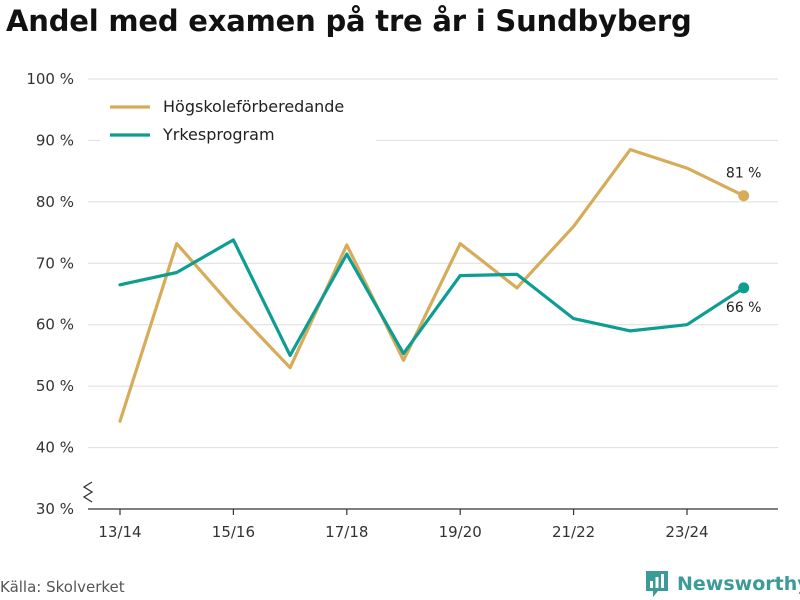 Image resolution: width=800 pixels, height=600 pixels. I want to click on y-tick-label: 100 %, so click(50, 79).